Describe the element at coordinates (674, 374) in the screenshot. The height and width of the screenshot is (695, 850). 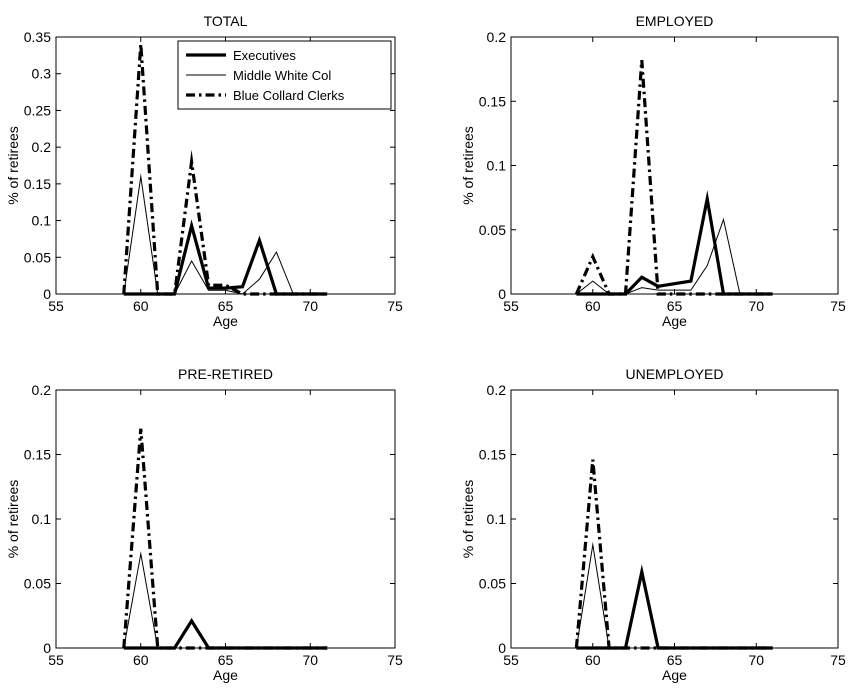
I see `panel-title: UNEMPLOYED` at that location.